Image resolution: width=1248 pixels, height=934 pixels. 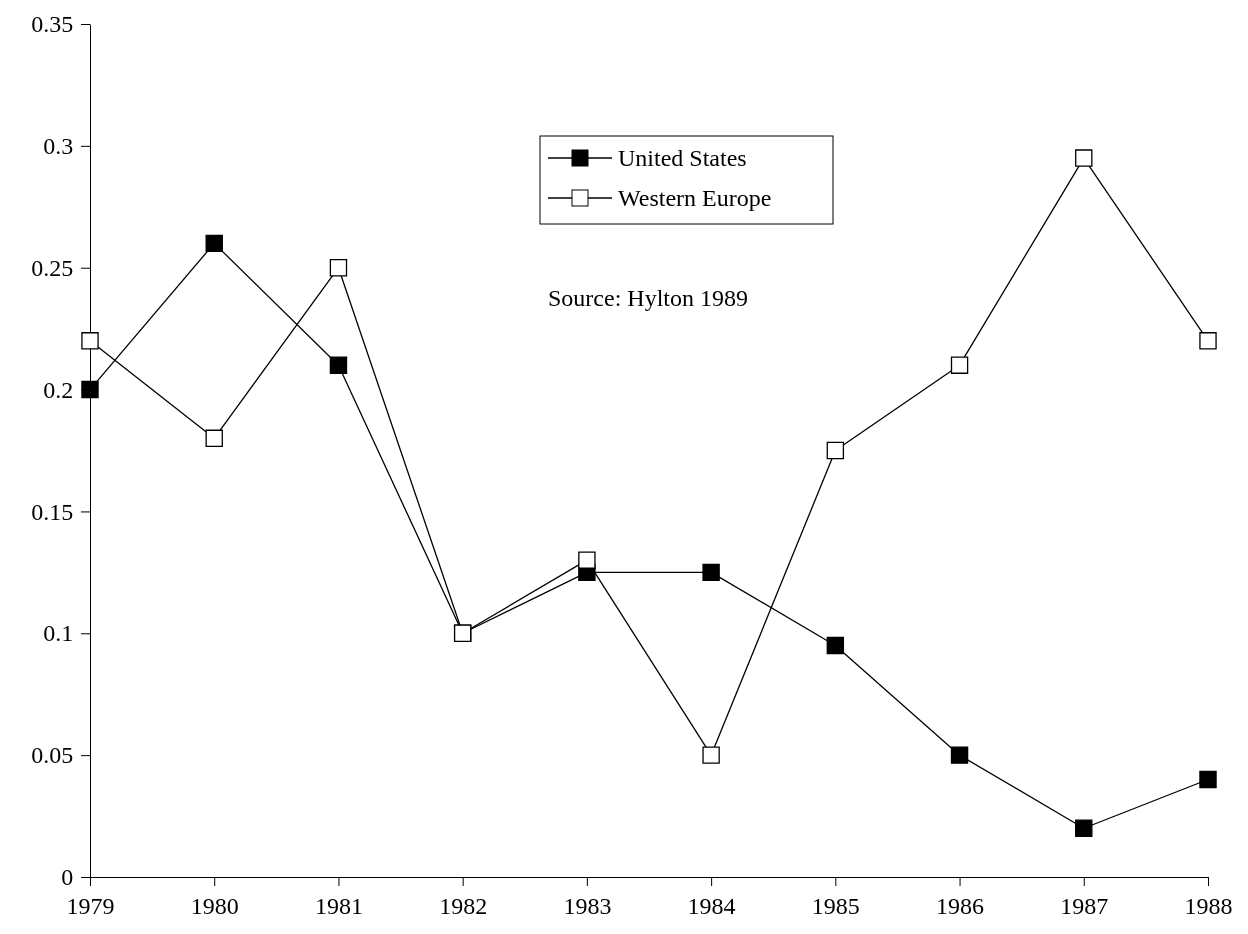 I want to click on x-tick-label: 1979, so click(x=90, y=906).